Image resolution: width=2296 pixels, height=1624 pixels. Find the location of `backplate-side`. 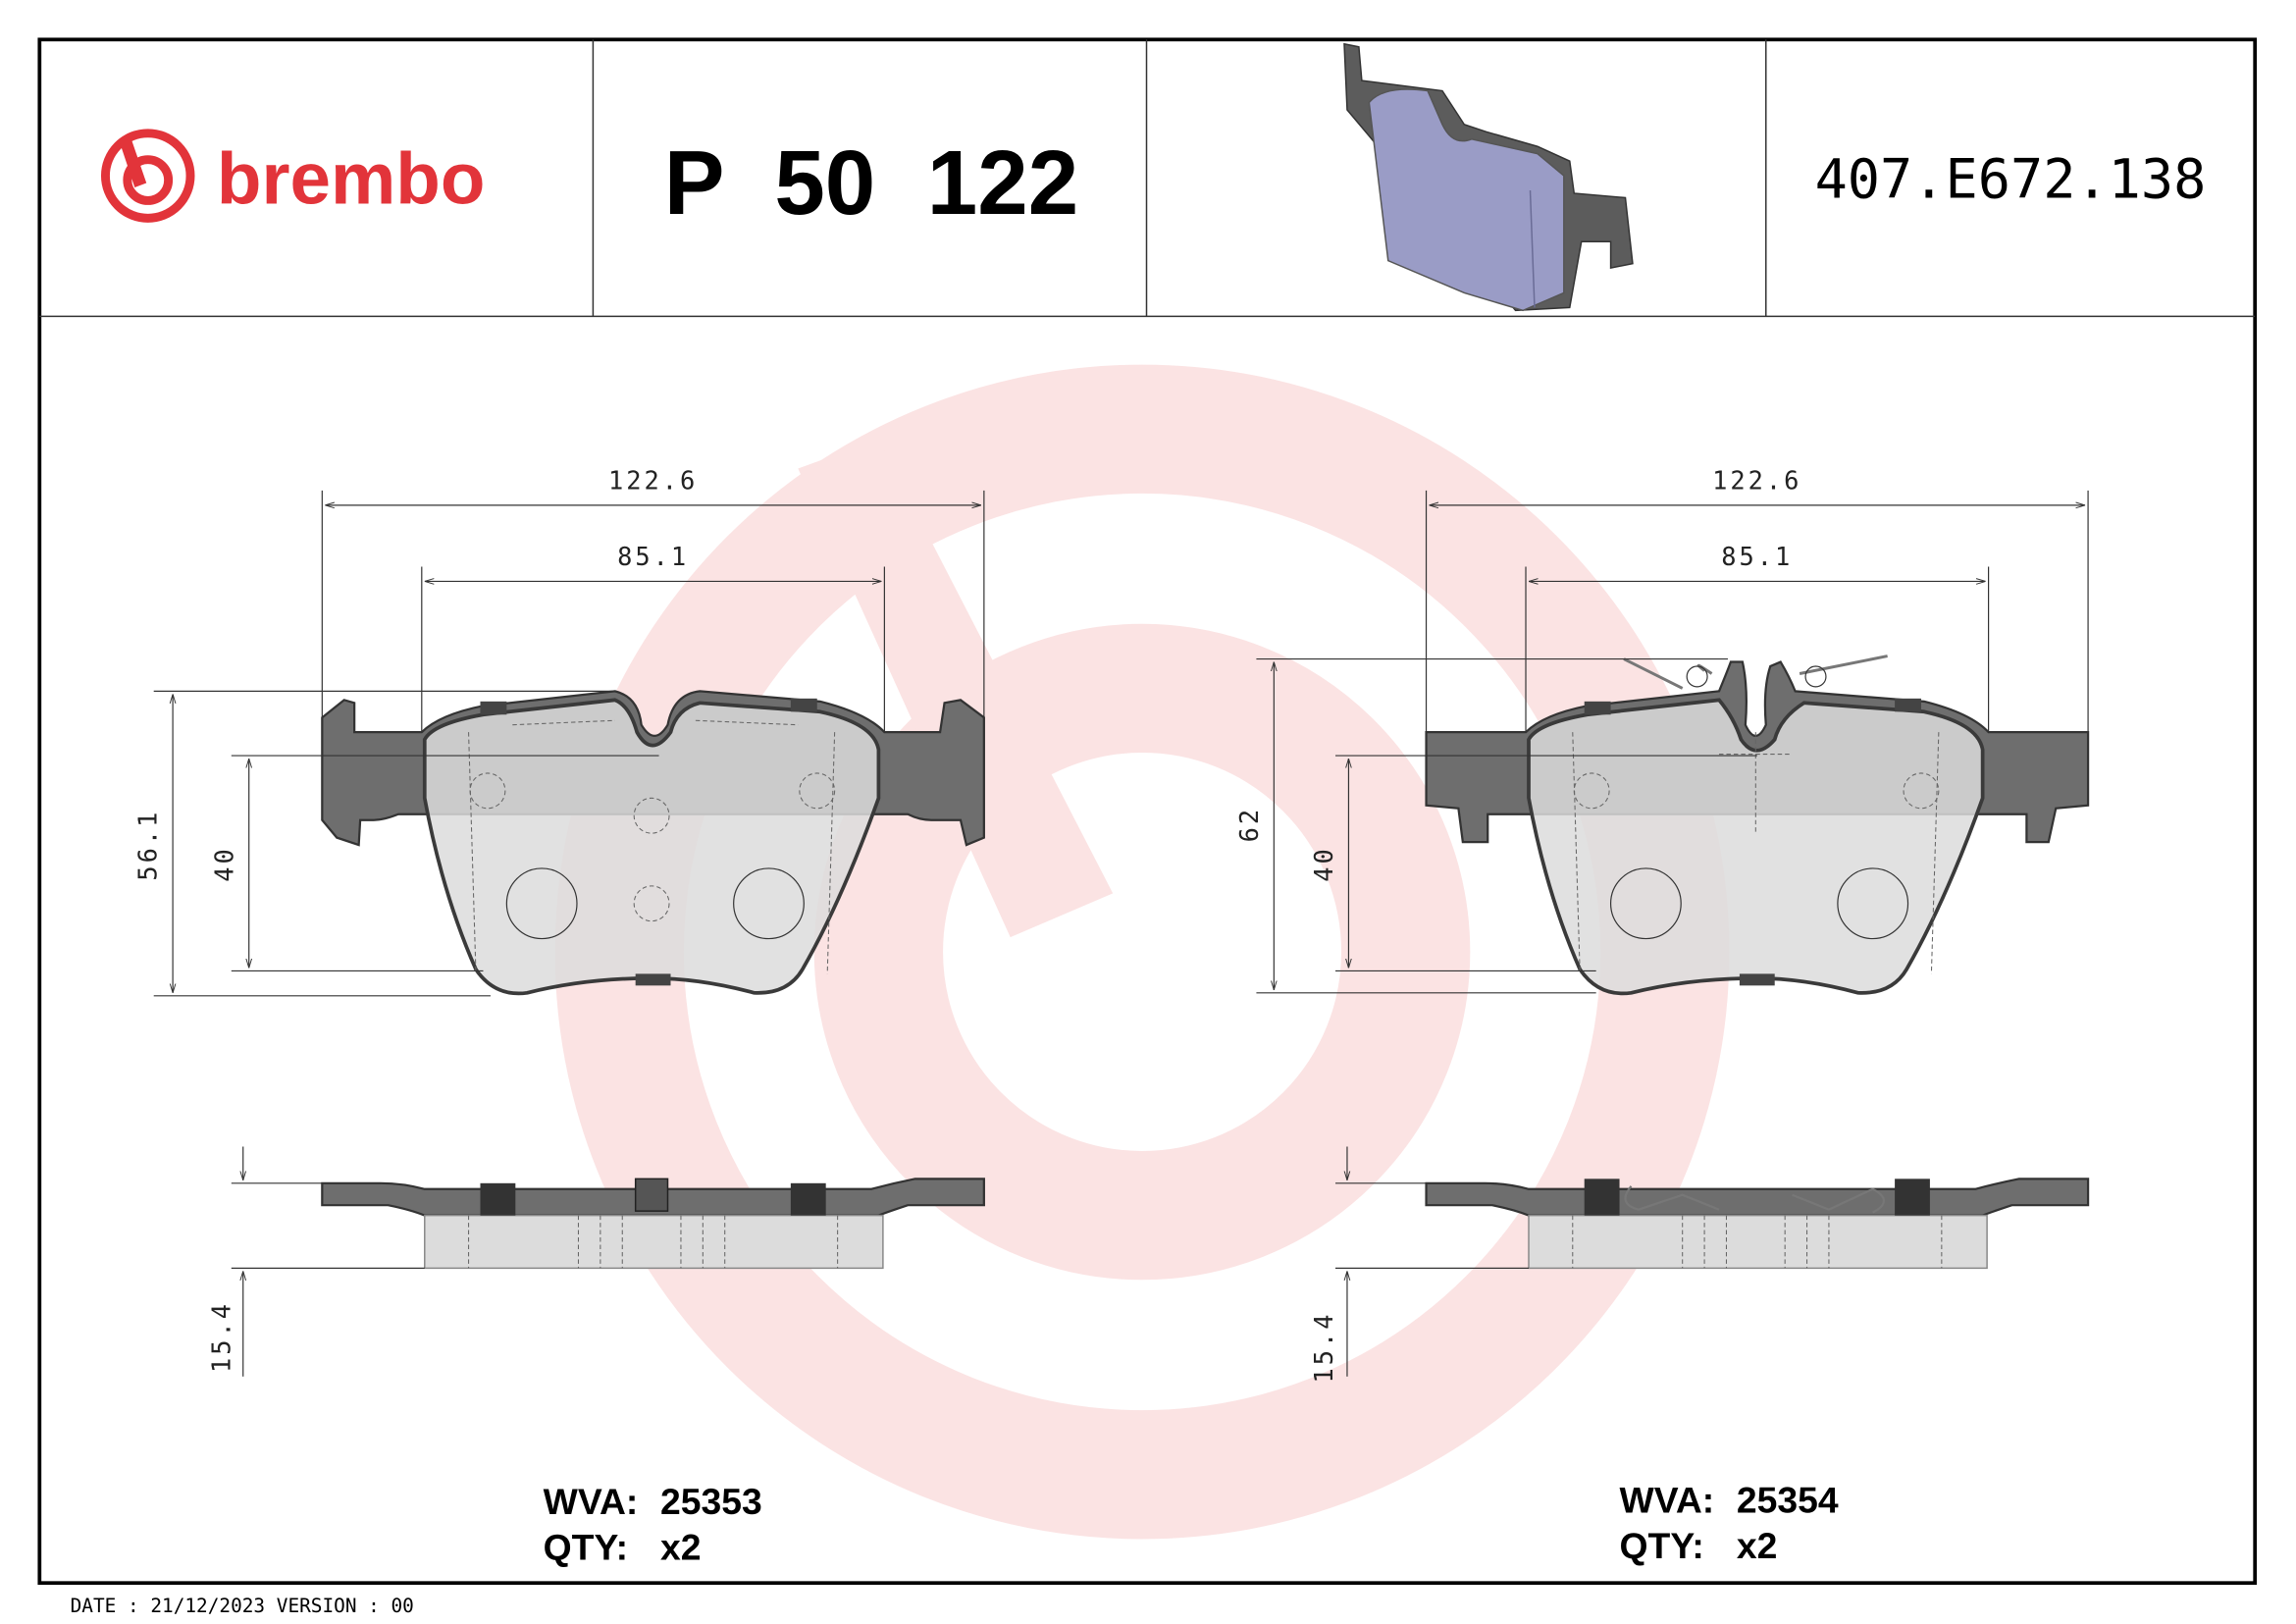

backplate-side is located at coordinates (1757, 1197).